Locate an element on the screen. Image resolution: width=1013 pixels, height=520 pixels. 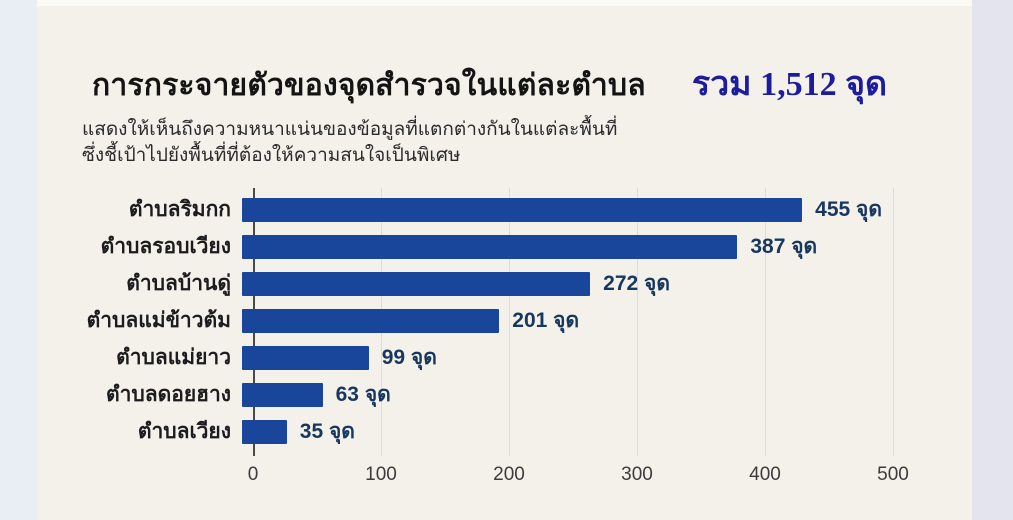
bar-row: ตำบลเวียง 35 จุด is located at coordinates (504, 431).